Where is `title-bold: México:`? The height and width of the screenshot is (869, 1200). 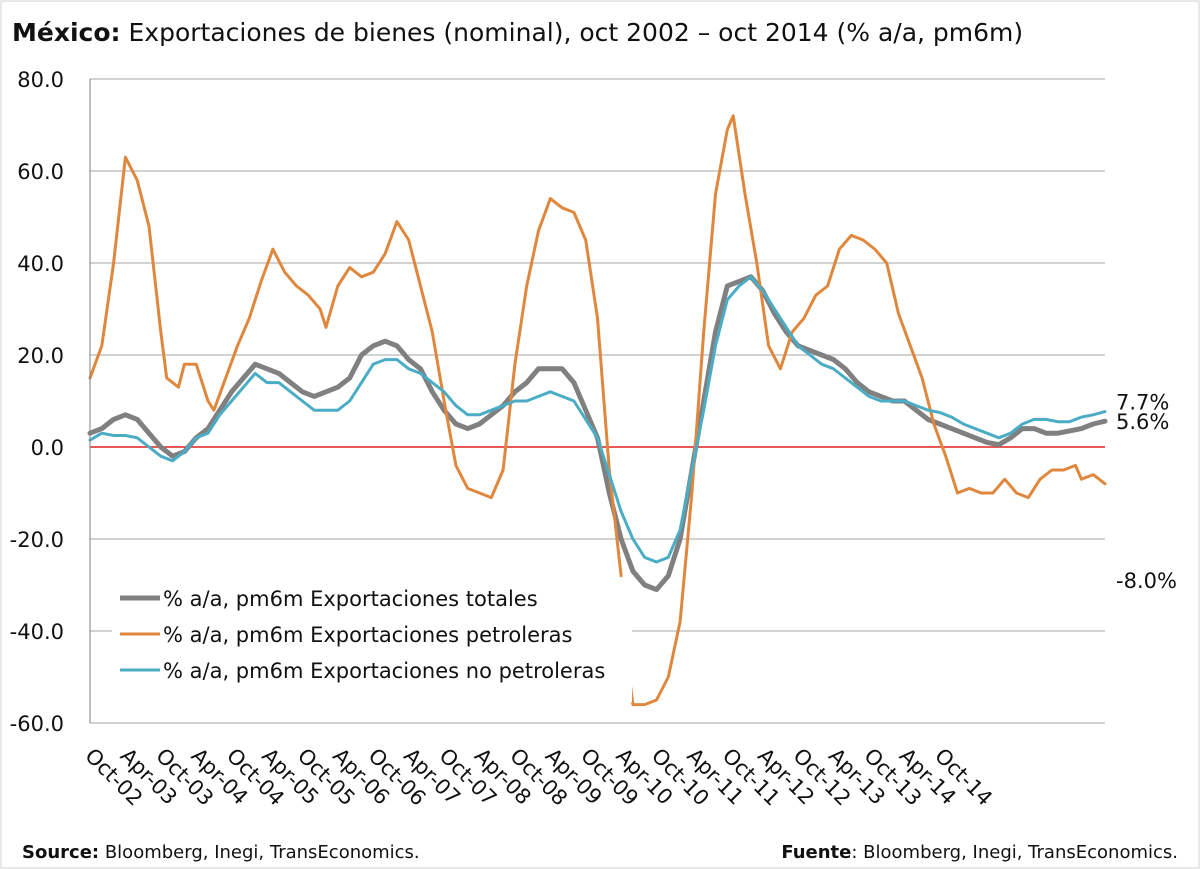 title-bold: México: is located at coordinates (66, 32).